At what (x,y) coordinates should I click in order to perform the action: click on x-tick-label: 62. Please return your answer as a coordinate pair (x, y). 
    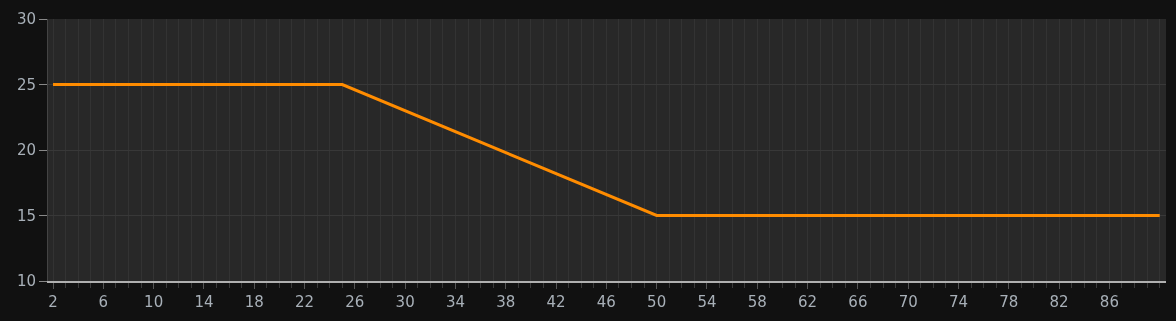
    Looking at the image, I should click on (808, 302).